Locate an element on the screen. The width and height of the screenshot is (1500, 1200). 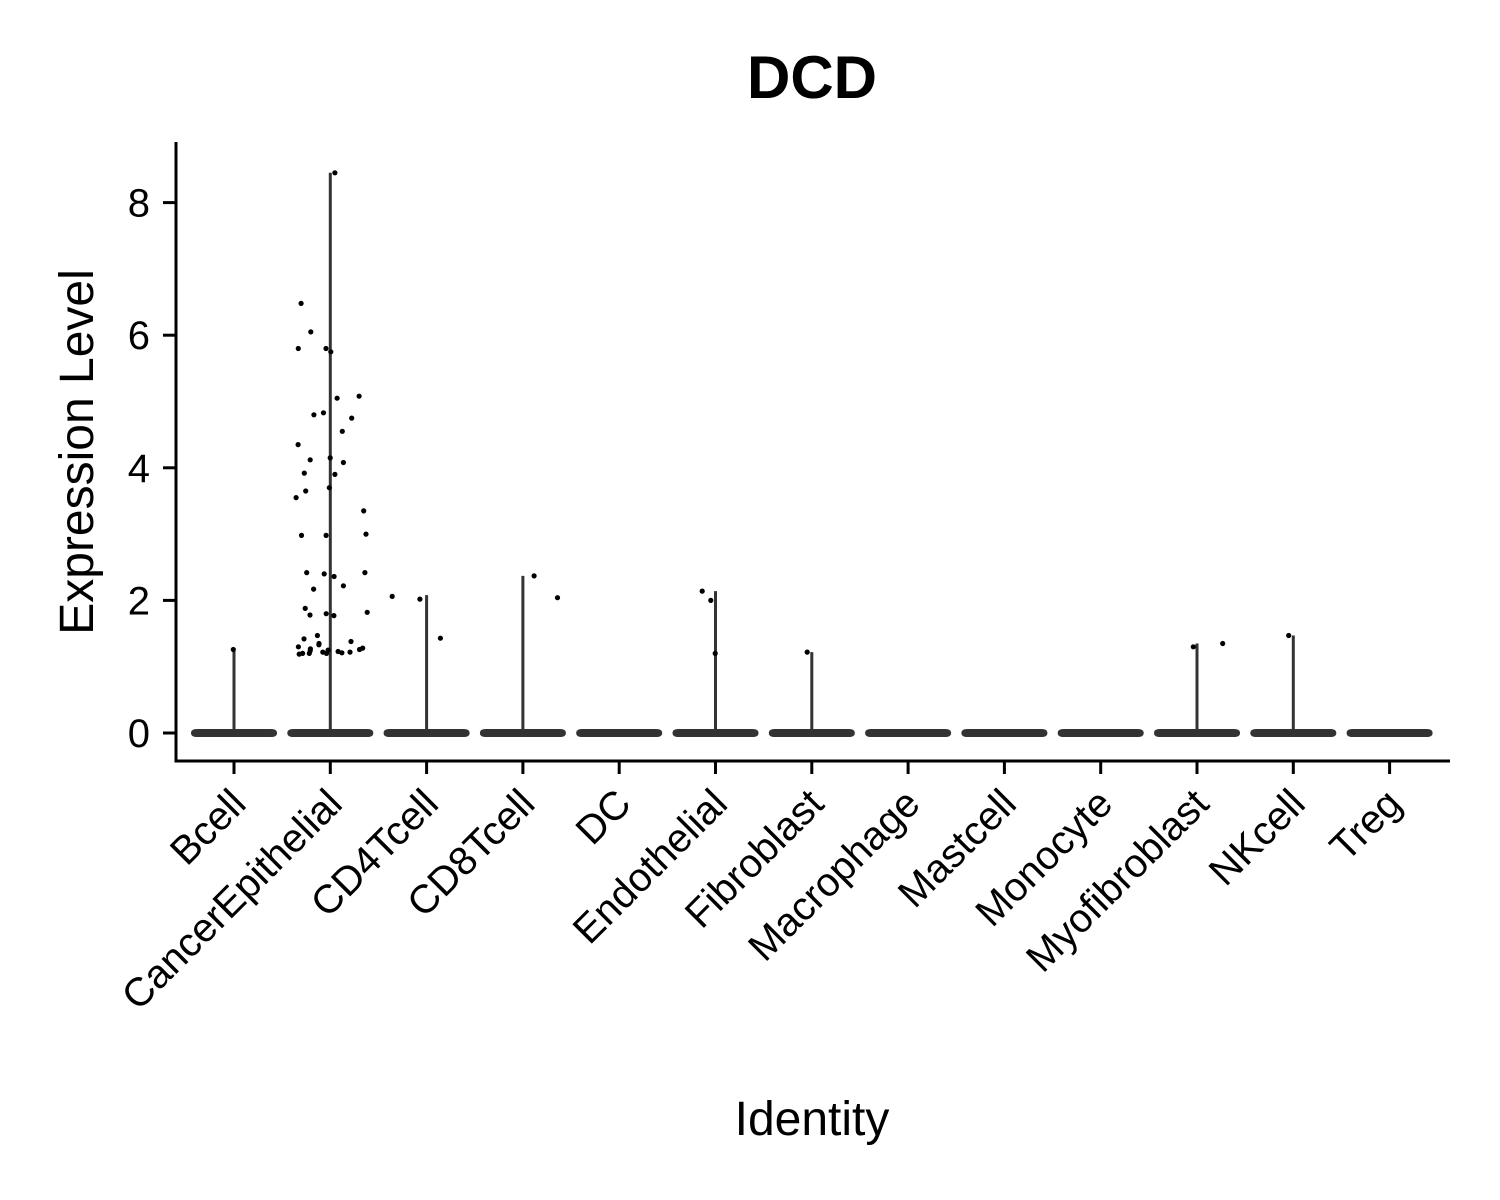
chart-title: DCD is located at coordinates (812, 77).